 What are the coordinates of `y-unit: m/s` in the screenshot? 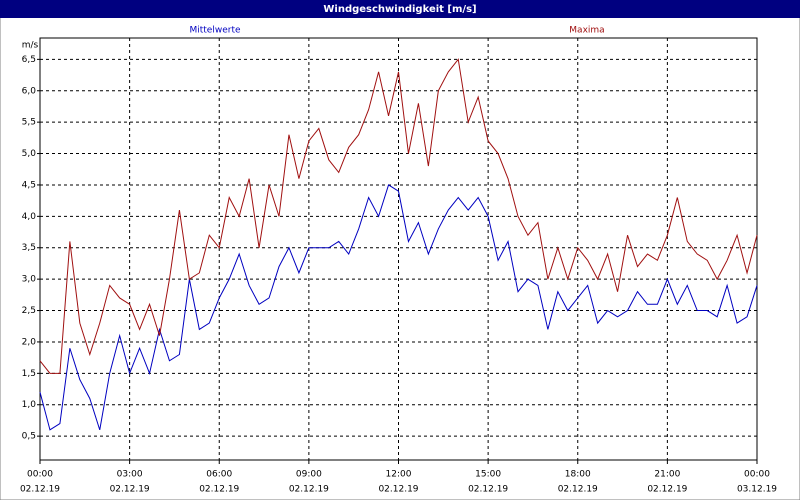 It's located at (30, 46).